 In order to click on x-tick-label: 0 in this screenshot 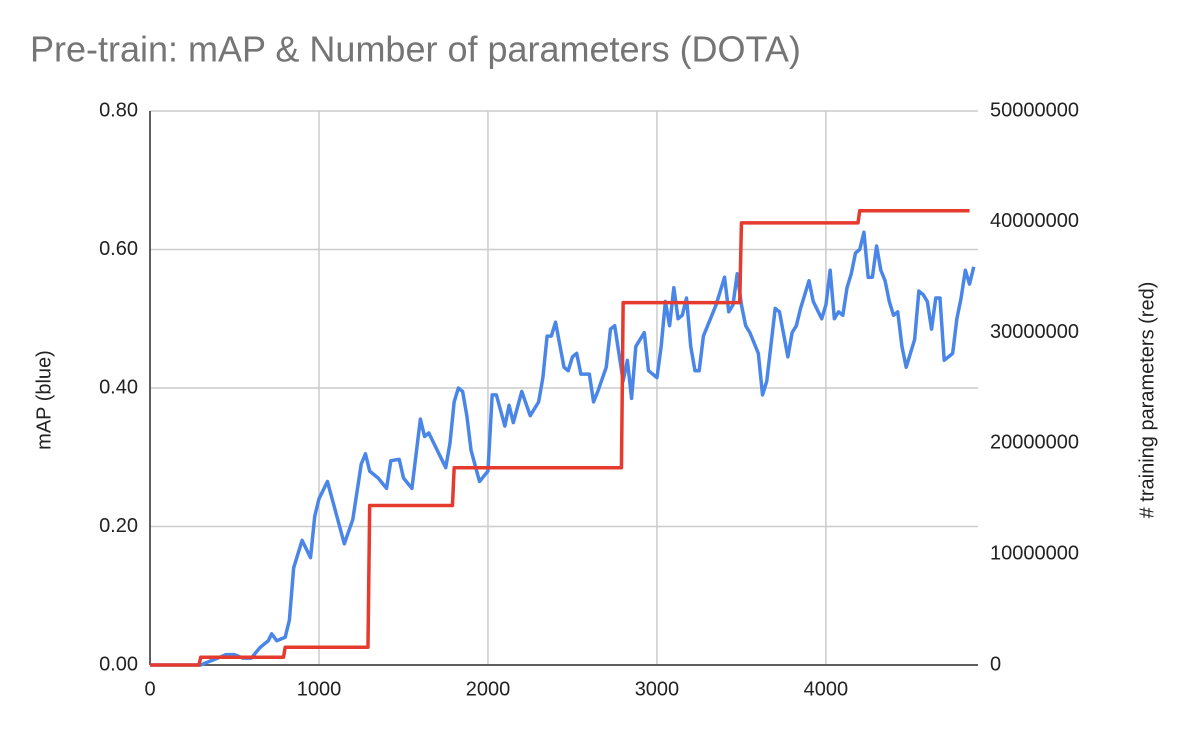, I will do `click(149, 689)`.